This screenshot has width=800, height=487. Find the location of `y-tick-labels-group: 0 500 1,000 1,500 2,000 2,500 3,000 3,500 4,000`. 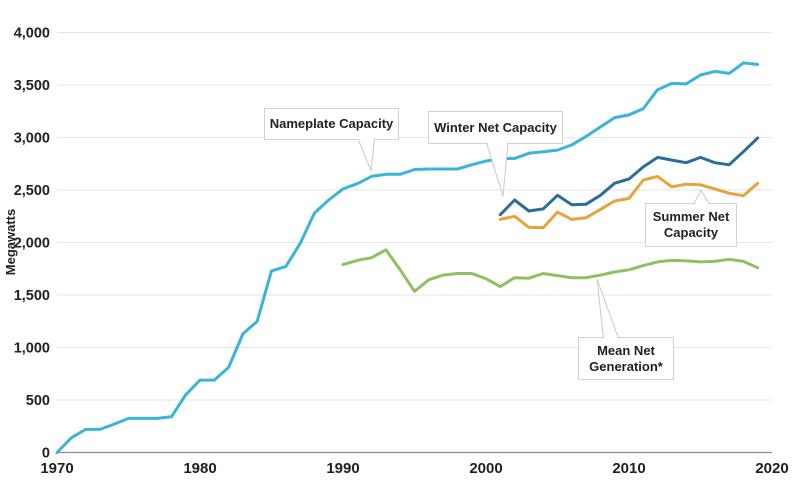

y-tick-labels-group: 0 500 1,000 1,500 2,000 2,500 3,000 3,500 4,000 is located at coordinates (32, 244).